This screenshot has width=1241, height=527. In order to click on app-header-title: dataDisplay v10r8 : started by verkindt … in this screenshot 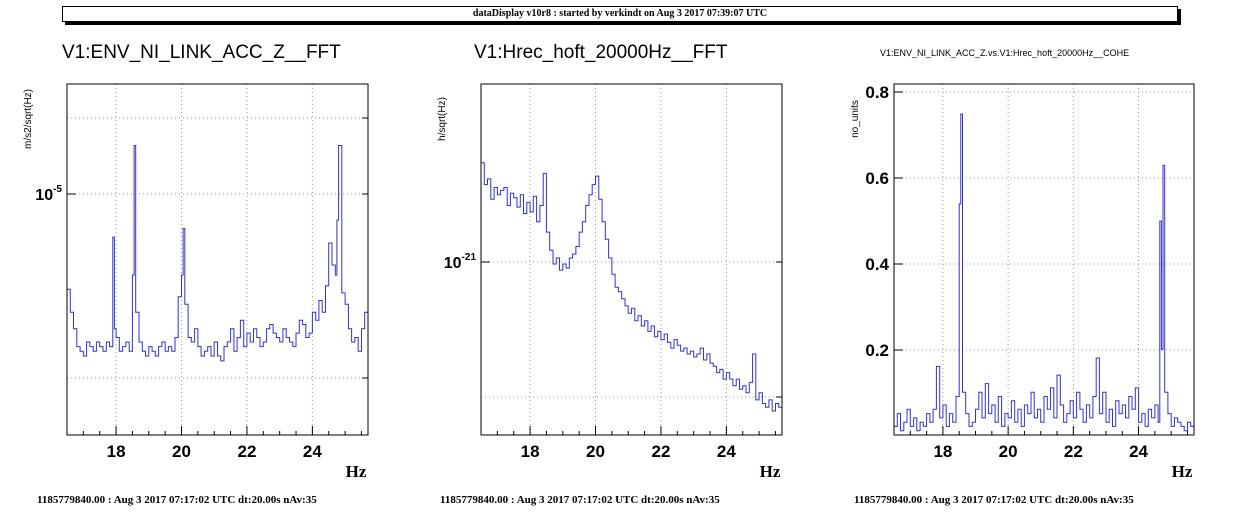, I will do `click(620, 14)`.